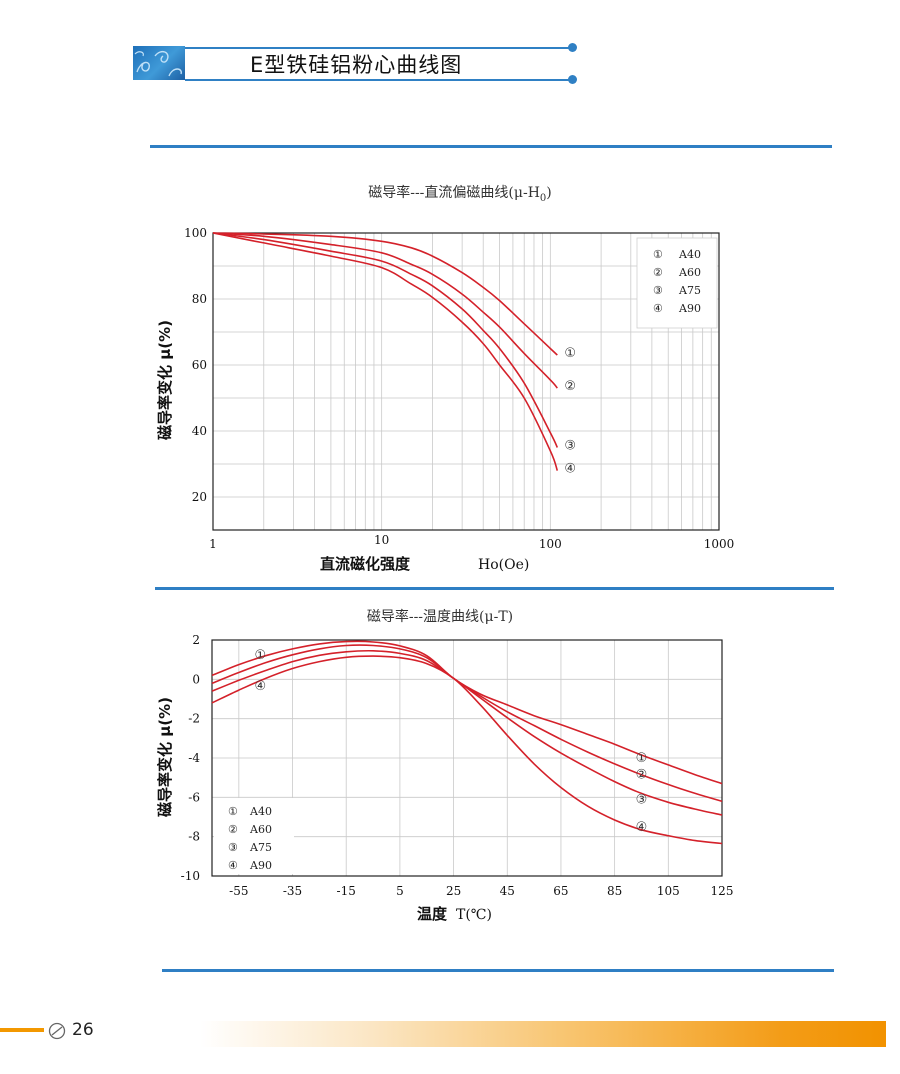 The image size is (900, 1074). What do you see at coordinates (689, 272) in the screenshot?
I see `dc-bias-legend-label: A60` at bounding box center [689, 272].